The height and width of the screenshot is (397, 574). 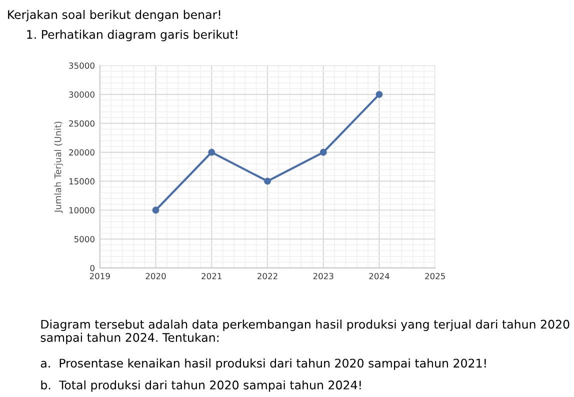 I want to click on x-tick-label: 2020, so click(x=156, y=276).